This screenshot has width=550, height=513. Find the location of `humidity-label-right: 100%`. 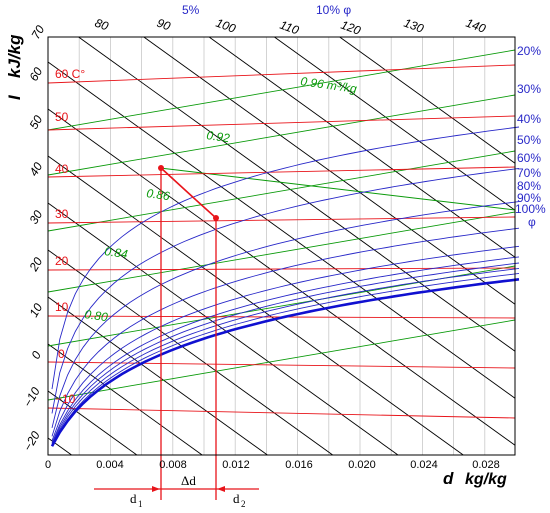

humidity-label-right: 100% is located at coordinates (530, 209).